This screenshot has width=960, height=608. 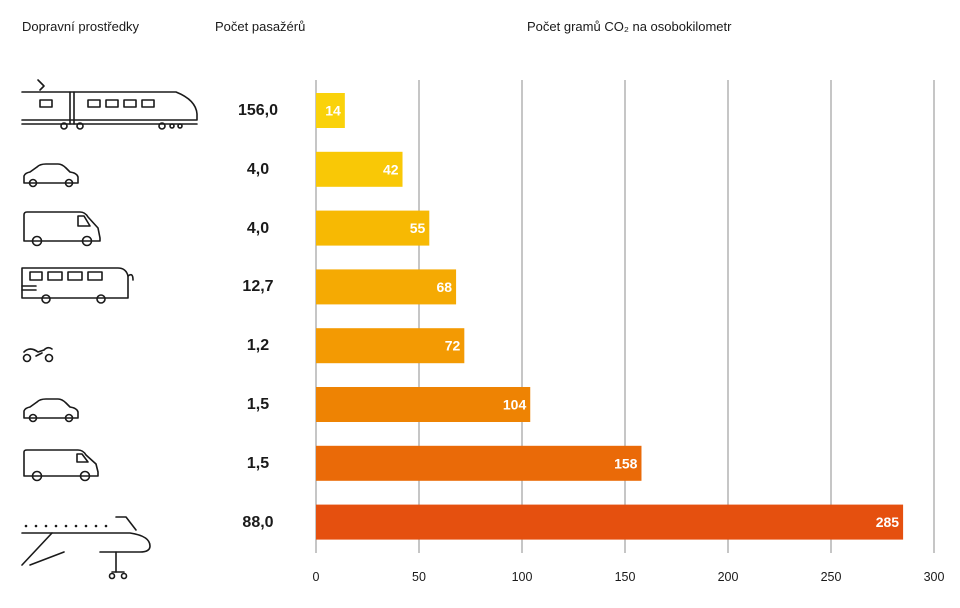 What do you see at coordinates (258, 110) in the screenshot?
I see `passenger-count: 156,0` at bounding box center [258, 110].